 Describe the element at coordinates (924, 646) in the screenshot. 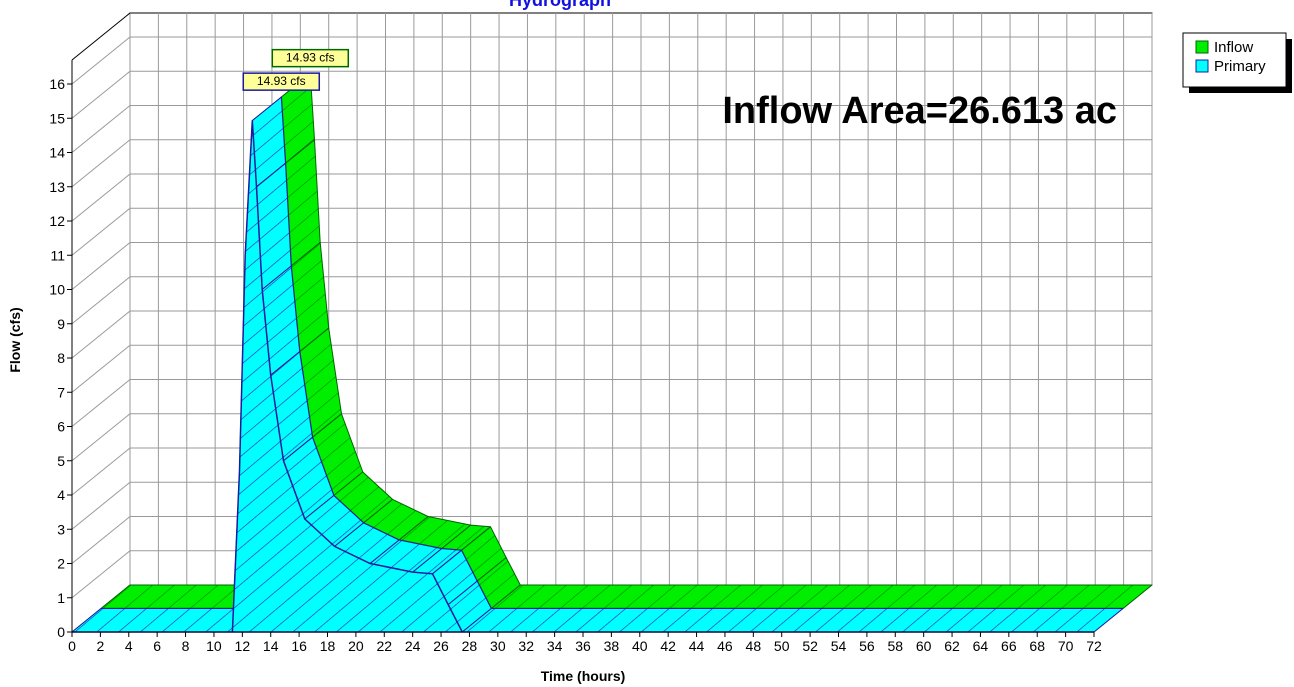

I see `x-tick-label: 60` at that location.